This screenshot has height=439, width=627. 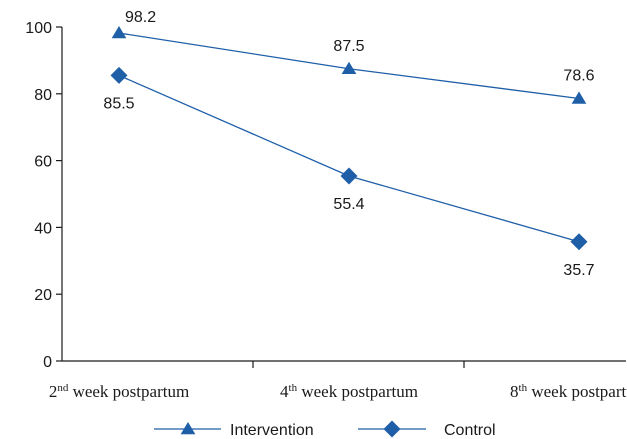 What do you see at coordinates (349, 391) in the screenshot?
I see `x-category-label: 4th week postpartum` at bounding box center [349, 391].